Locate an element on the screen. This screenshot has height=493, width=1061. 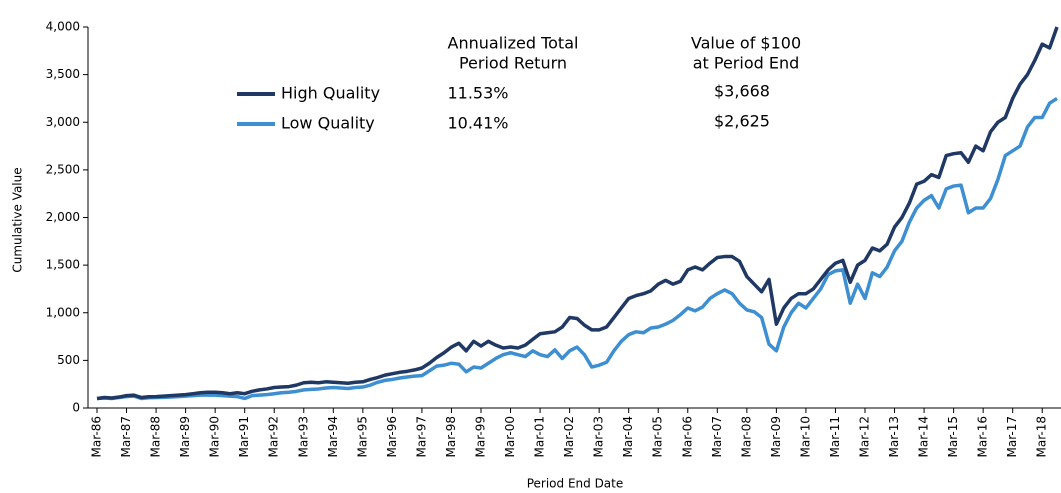
x-tick-label: Mar-05 is located at coordinates (658, 436).